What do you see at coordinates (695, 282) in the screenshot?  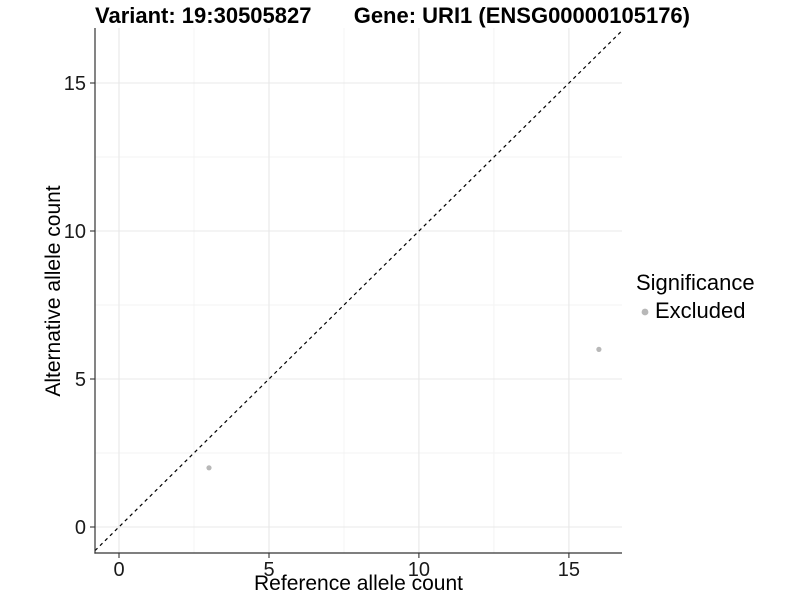 I see `legend-title: Significance` at bounding box center [695, 282].